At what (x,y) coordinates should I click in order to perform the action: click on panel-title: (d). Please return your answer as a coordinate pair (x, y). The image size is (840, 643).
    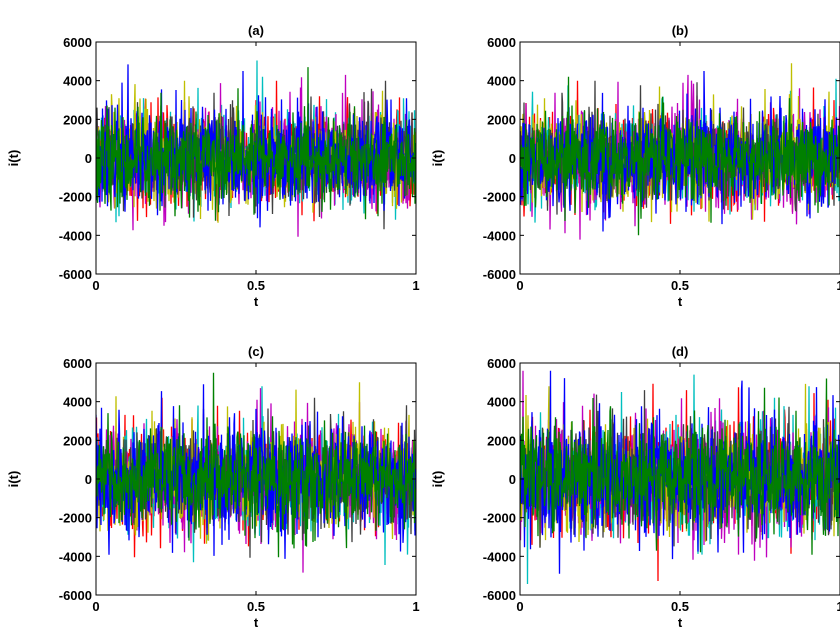
    Looking at the image, I should click on (680, 351).